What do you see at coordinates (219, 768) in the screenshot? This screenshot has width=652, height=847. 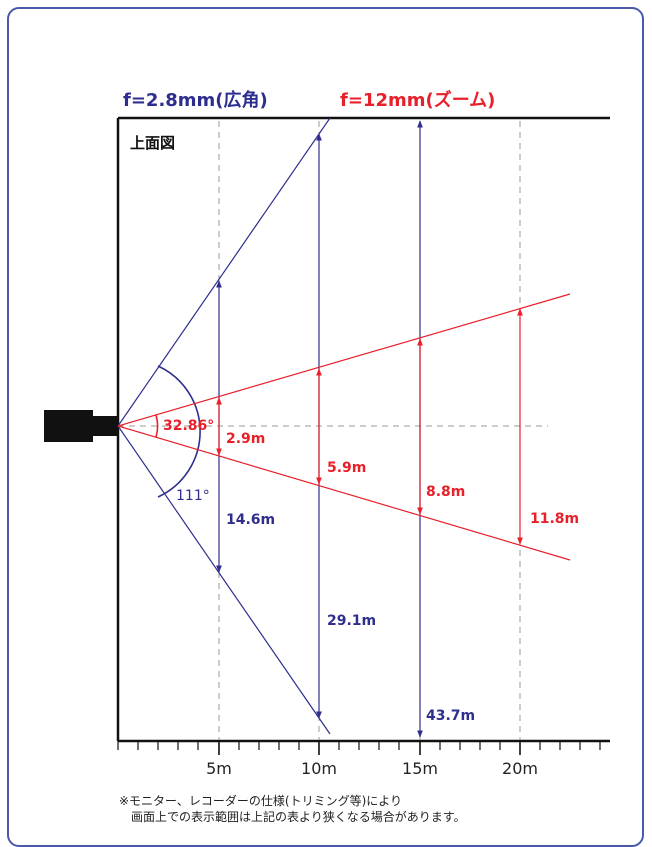 I see `distance-label-5m: 5m` at bounding box center [219, 768].